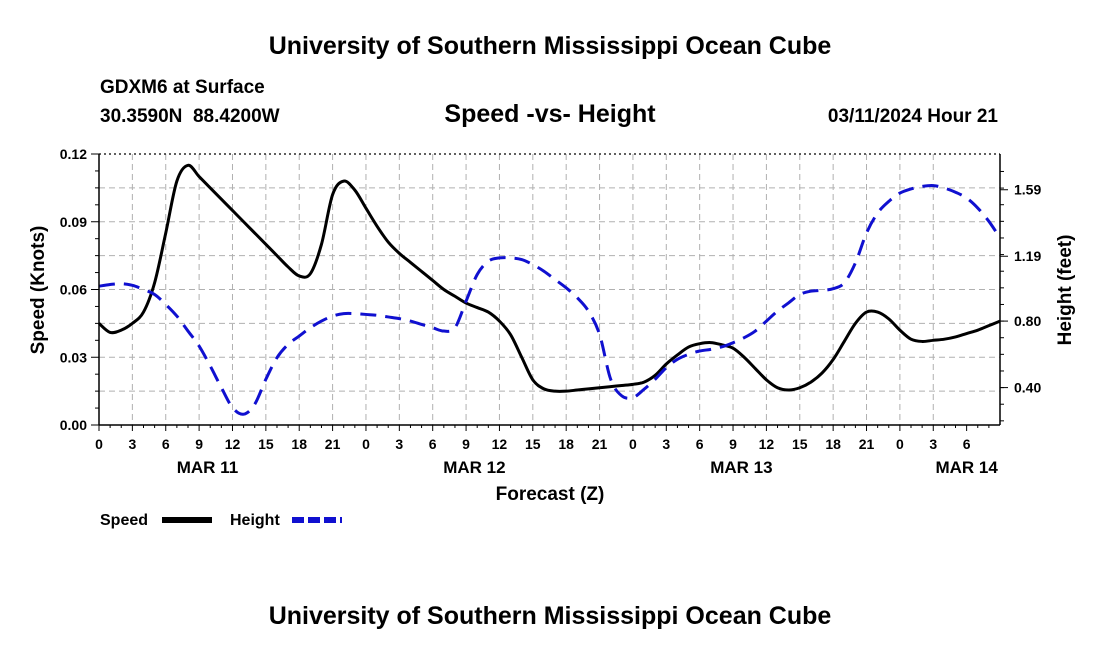 The height and width of the screenshot is (650, 1100). What do you see at coordinates (1027, 321) in the screenshot?
I see `y2-tick-label: 0.80` at bounding box center [1027, 321].